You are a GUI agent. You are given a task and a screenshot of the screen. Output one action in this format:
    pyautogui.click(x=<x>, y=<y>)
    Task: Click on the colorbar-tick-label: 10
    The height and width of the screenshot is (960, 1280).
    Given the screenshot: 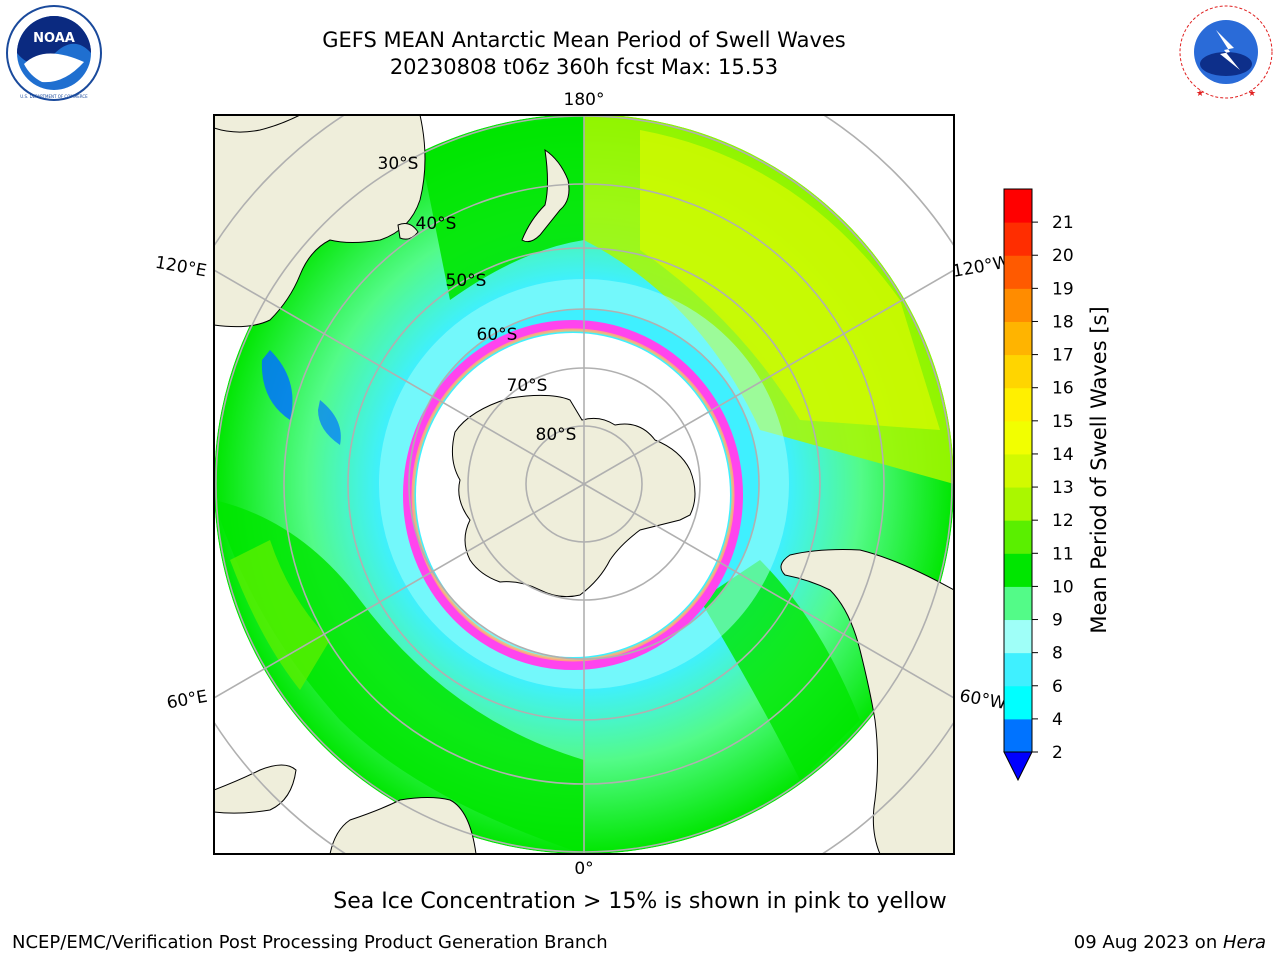 What is the action you would take?
    pyautogui.click(x=1063, y=587)
    